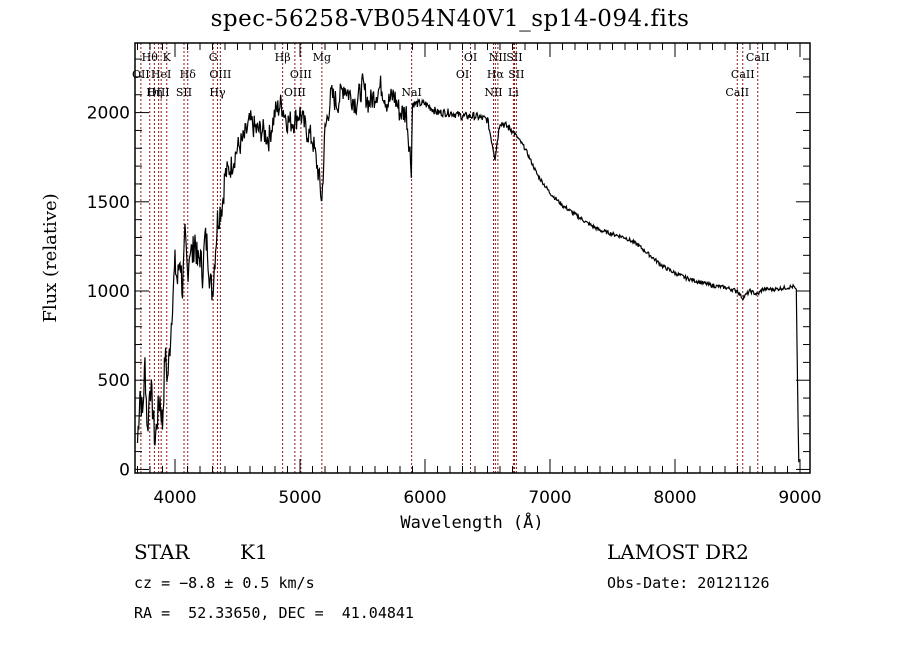 Image resolution: width=900 pixels, height=649 pixels. Describe the element at coordinates (283, 57) in the screenshot. I see `marker-label: Hβ` at that location.